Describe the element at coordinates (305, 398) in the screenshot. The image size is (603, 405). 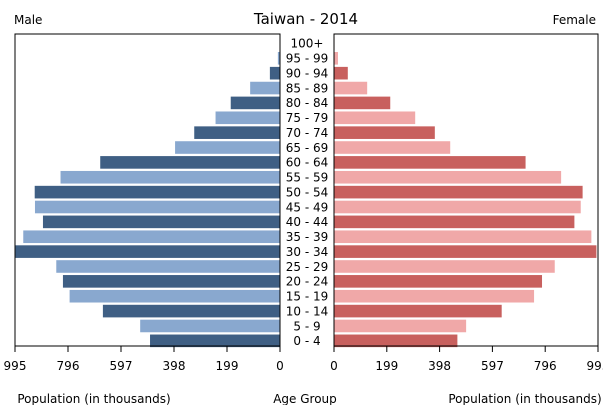
I see `center-x-axis-title: Age Group` at that location.